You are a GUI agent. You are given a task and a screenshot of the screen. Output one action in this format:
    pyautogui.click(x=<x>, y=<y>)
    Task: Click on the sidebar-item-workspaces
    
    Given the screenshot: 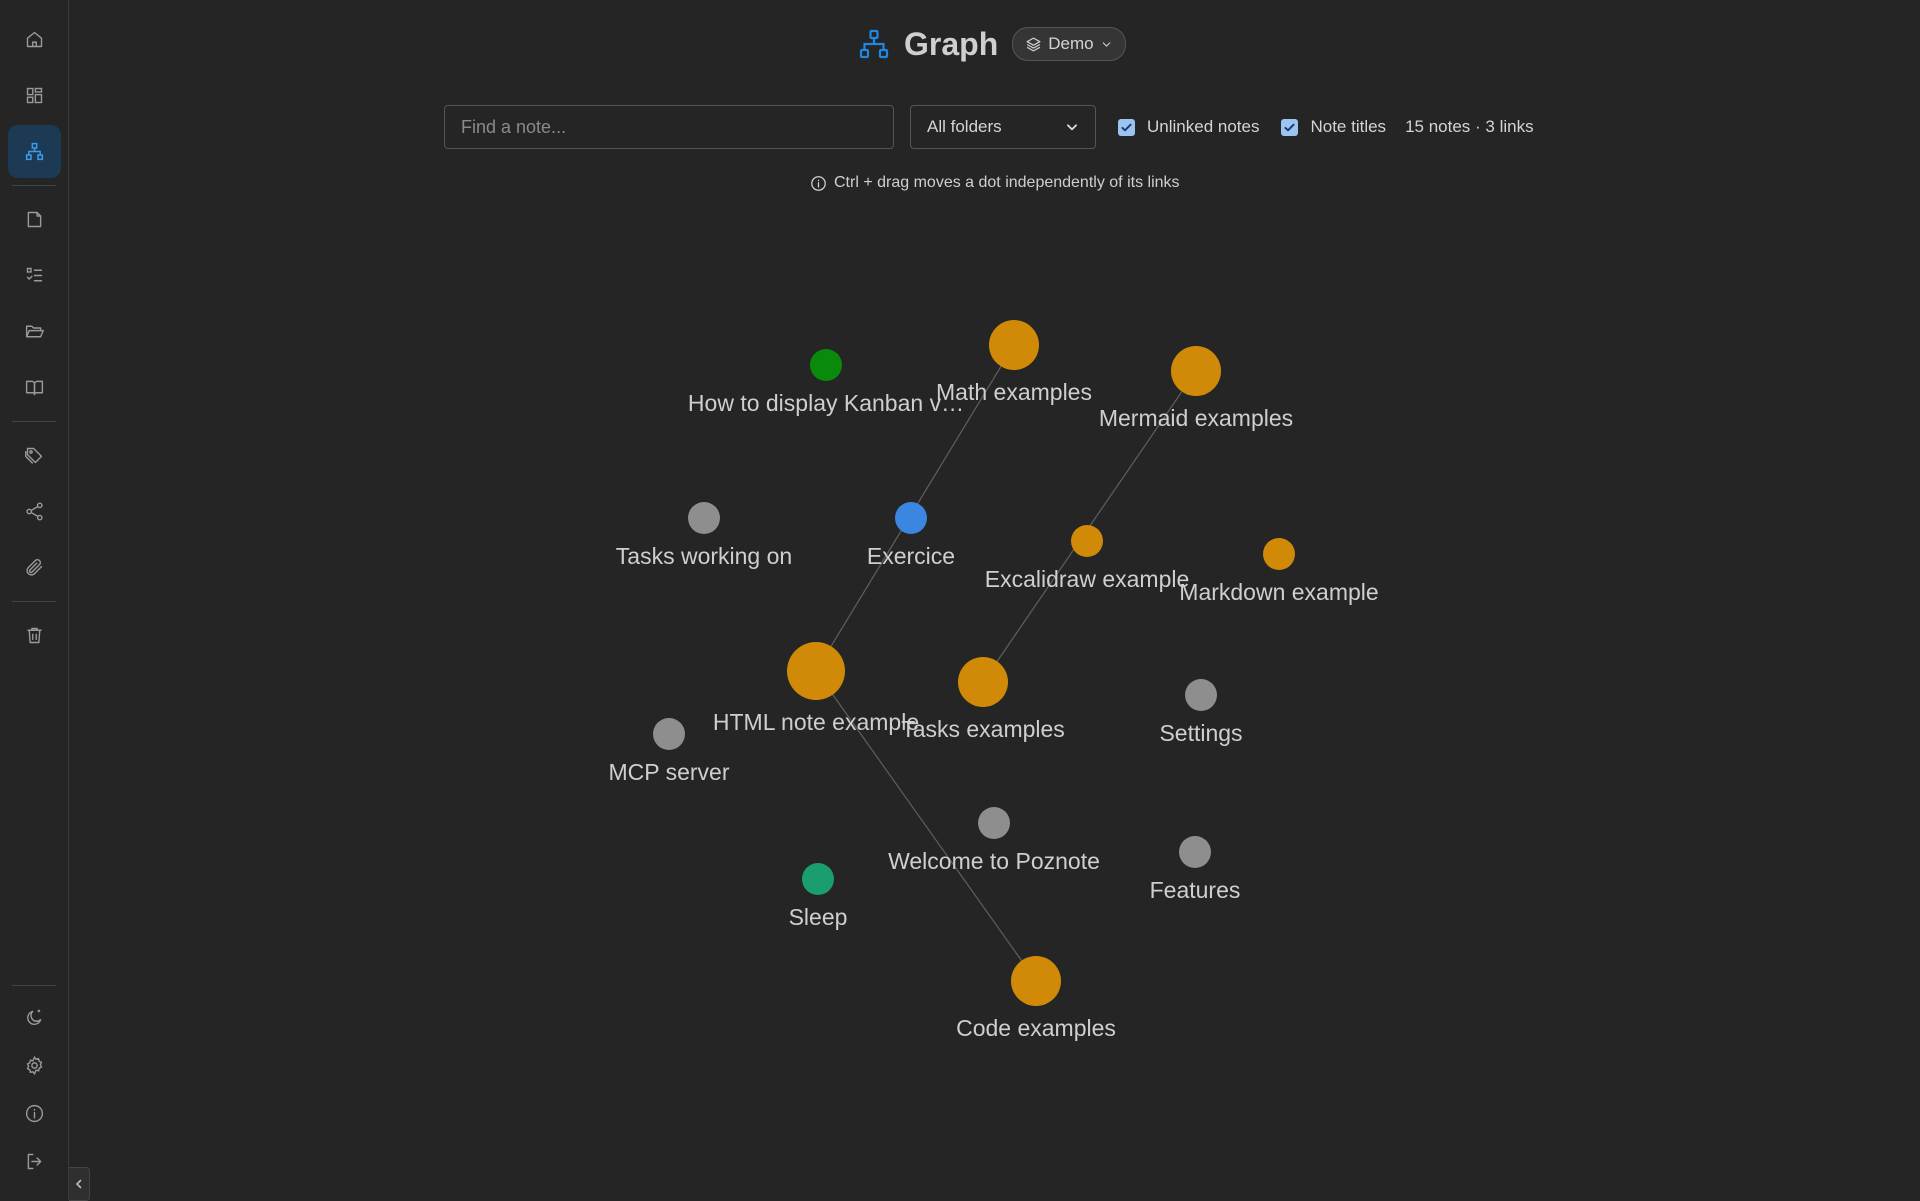 What is the action you would take?
    pyautogui.click(x=34, y=387)
    